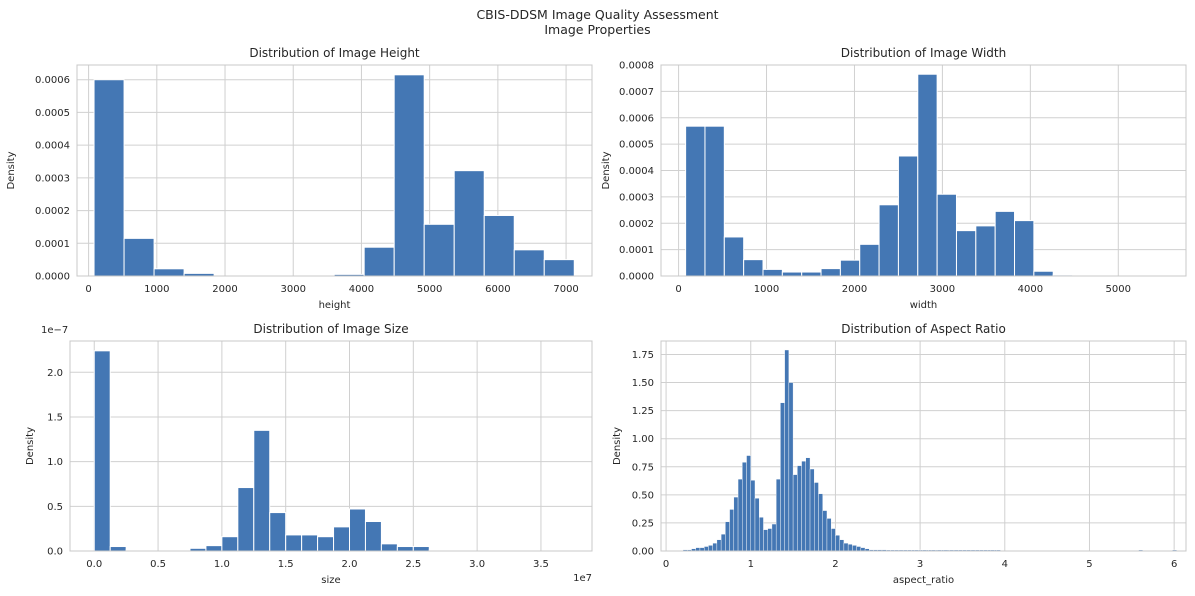  What do you see at coordinates (924, 305) in the screenshot?
I see `x-axis-label: width` at bounding box center [924, 305].